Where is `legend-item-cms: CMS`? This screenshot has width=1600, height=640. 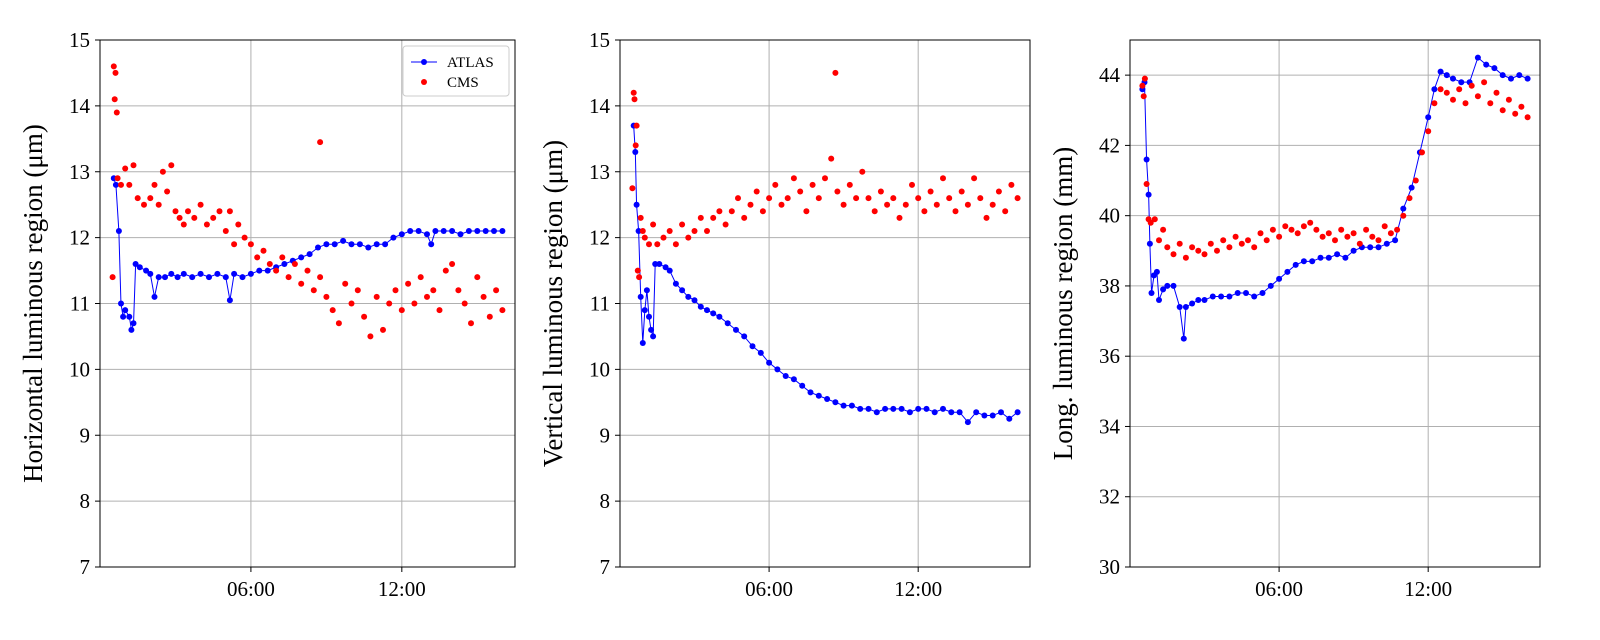 legend-item-cms: CMS is located at coordinates (450, 83).